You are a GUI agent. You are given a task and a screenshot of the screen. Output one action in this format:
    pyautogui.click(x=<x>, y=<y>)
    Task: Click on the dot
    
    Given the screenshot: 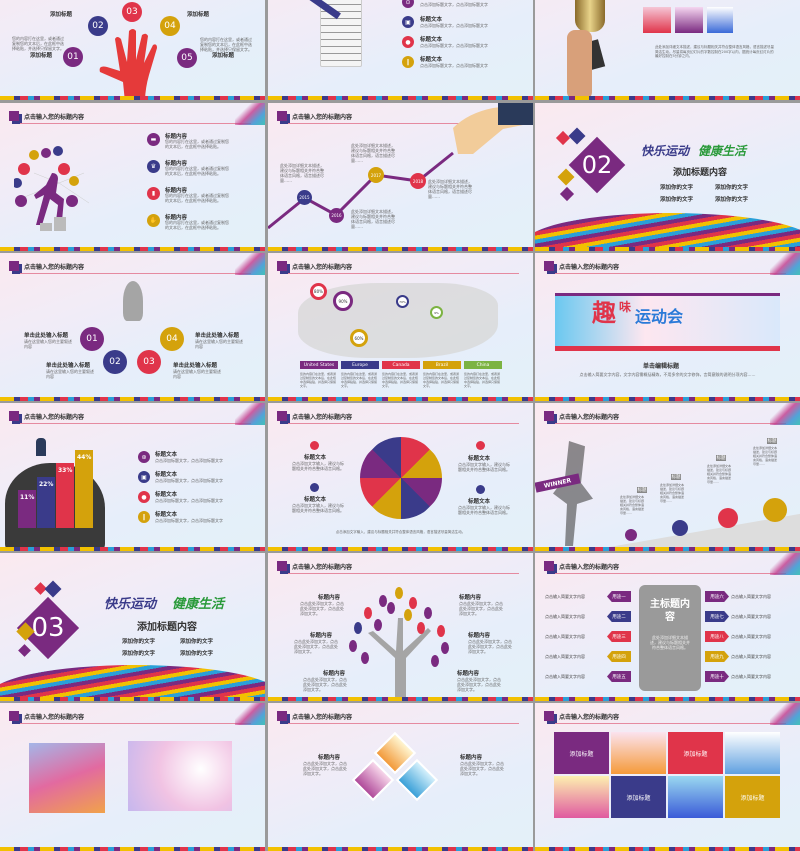 What is the action you would take?
    pyautogui.click(x=480, y=489)
    